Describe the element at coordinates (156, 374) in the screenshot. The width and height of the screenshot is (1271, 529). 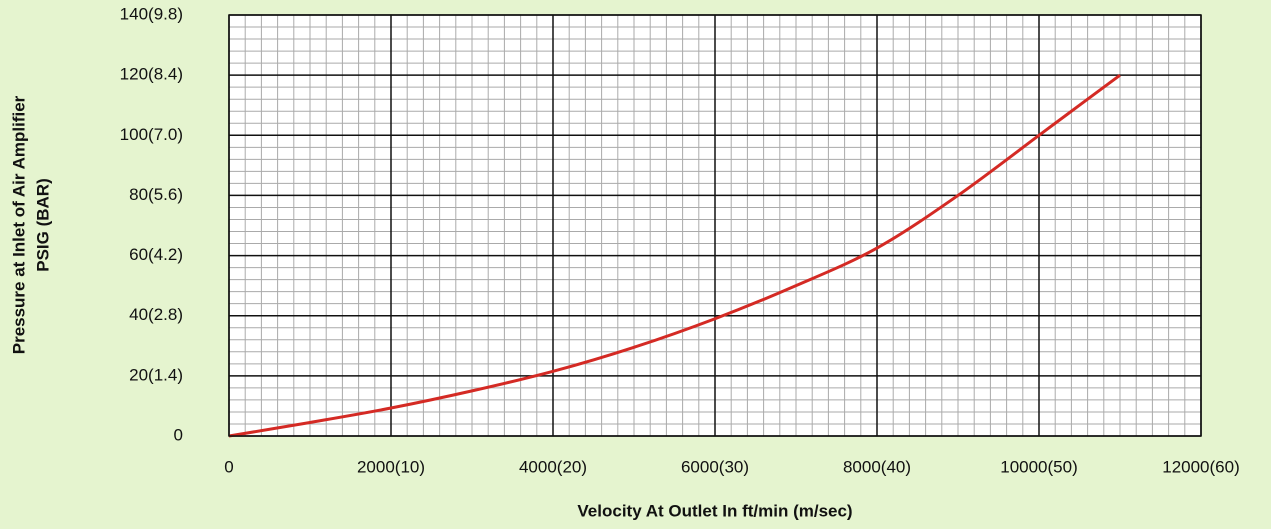
I see `y-tick-label: 20(1.4)` at that location.